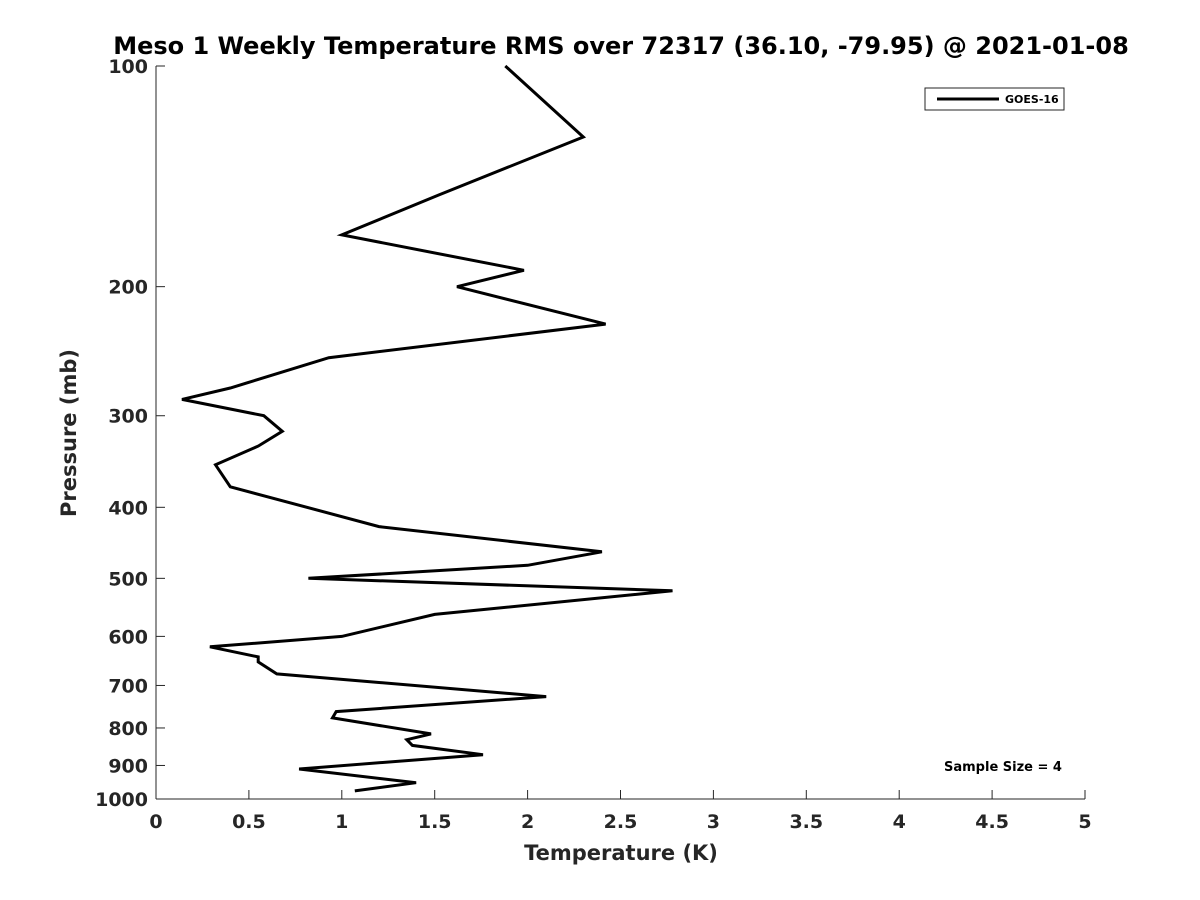  What do you see at coordinates (128, 686) in the screenshot?
I see `y-tick-label: 700` at bounding box center [128, 686].